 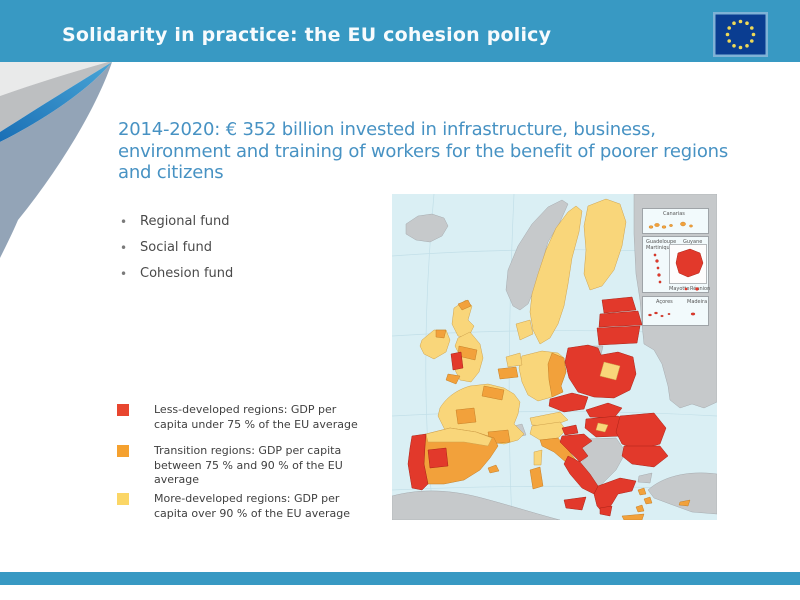 What do you see at coordinates (171, 172) in the screenshot?
I see `heading-line: and citizens` at bounding box center [171, 172].